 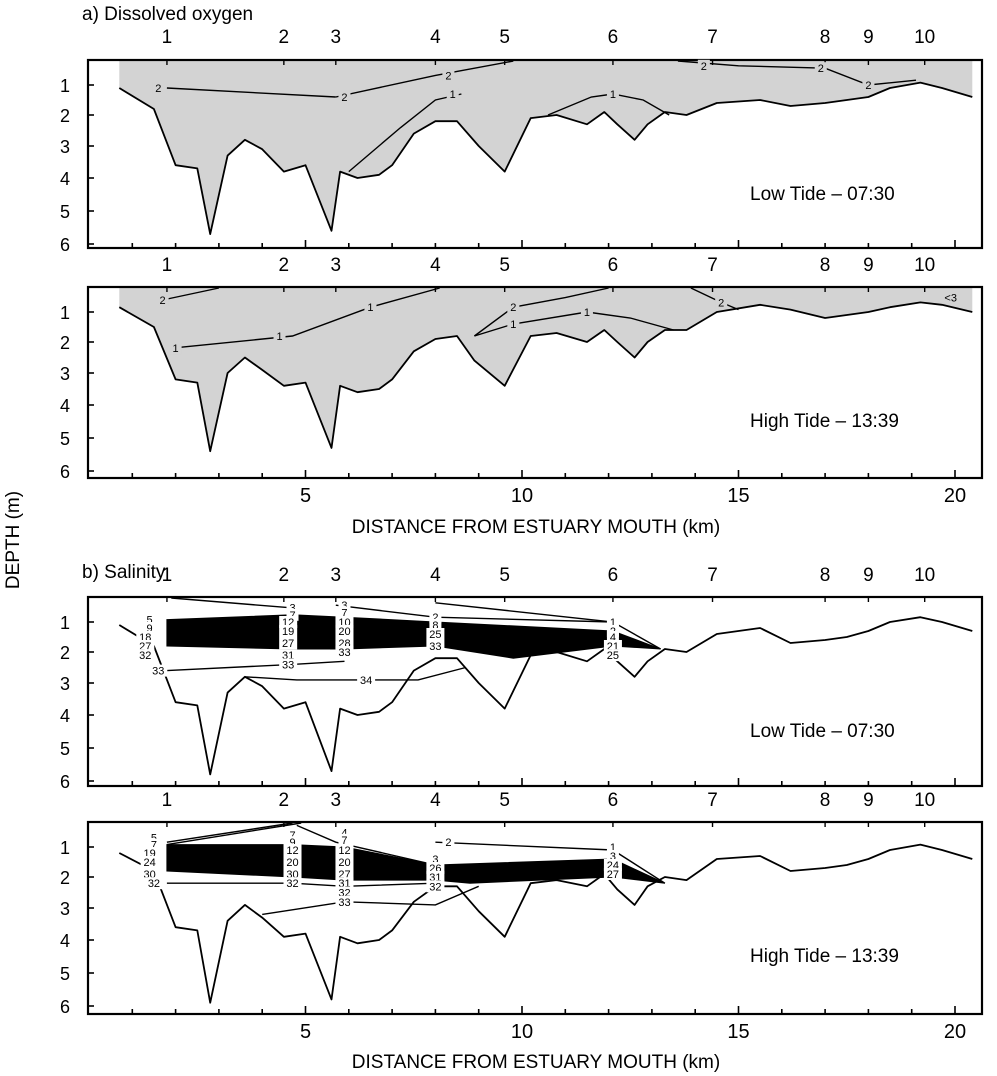 What do you see at coordinates (825, 575) in the screenshot?
I see `station-label: 8` at bounding box center [825, 575].